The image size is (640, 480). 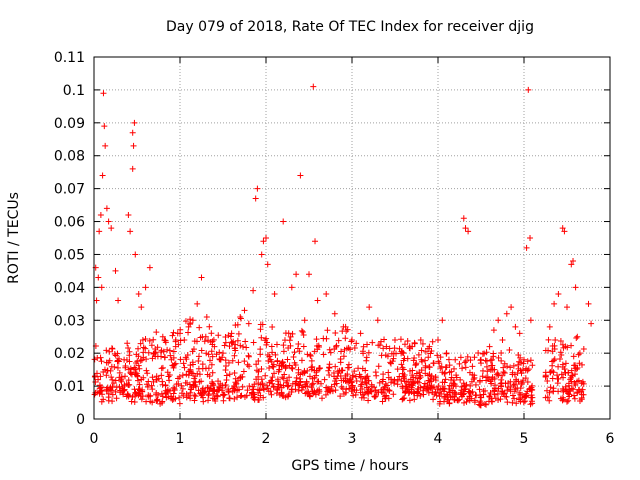 What do you see at coordinates (524, 439) in the screenshot?
I see `x-tick-label: 5` at bounding box center [524, 439].